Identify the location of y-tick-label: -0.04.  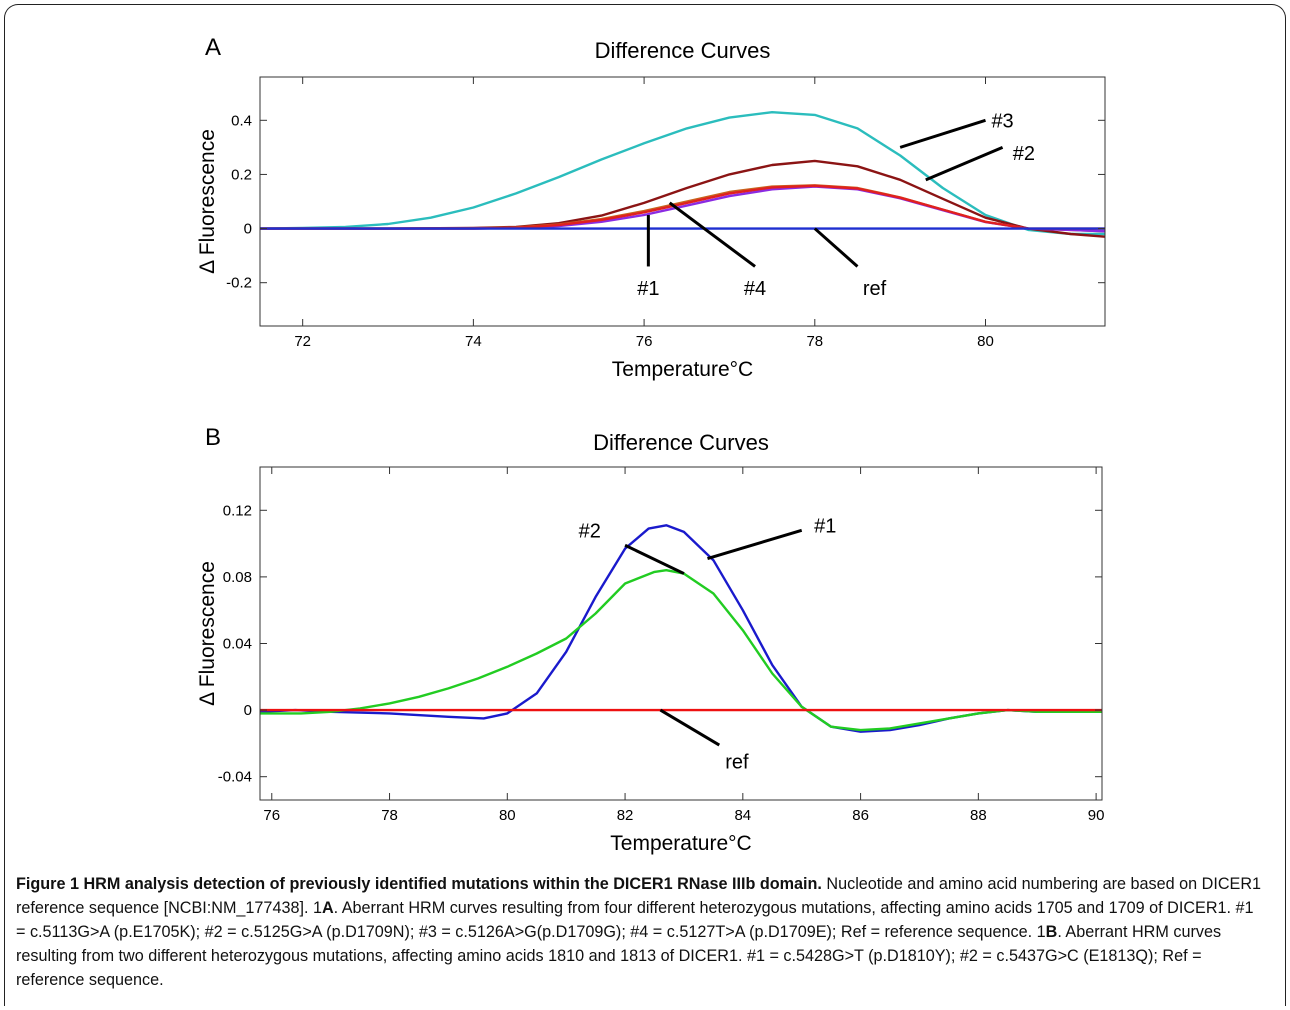
(235, 777).